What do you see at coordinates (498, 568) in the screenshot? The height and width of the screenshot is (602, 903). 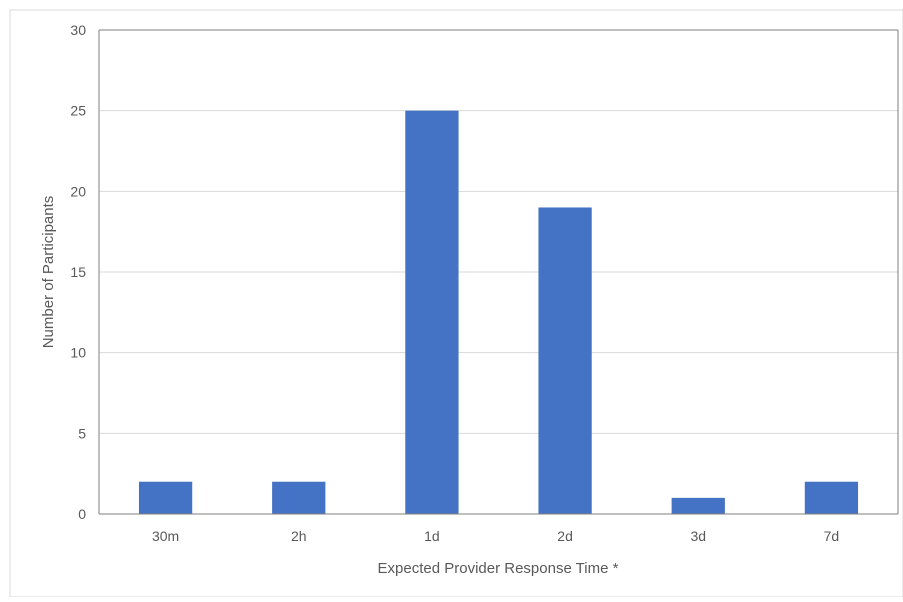 I see `x-axis-label: Expected Provider Response Time *` at bounding box center [498, 568].